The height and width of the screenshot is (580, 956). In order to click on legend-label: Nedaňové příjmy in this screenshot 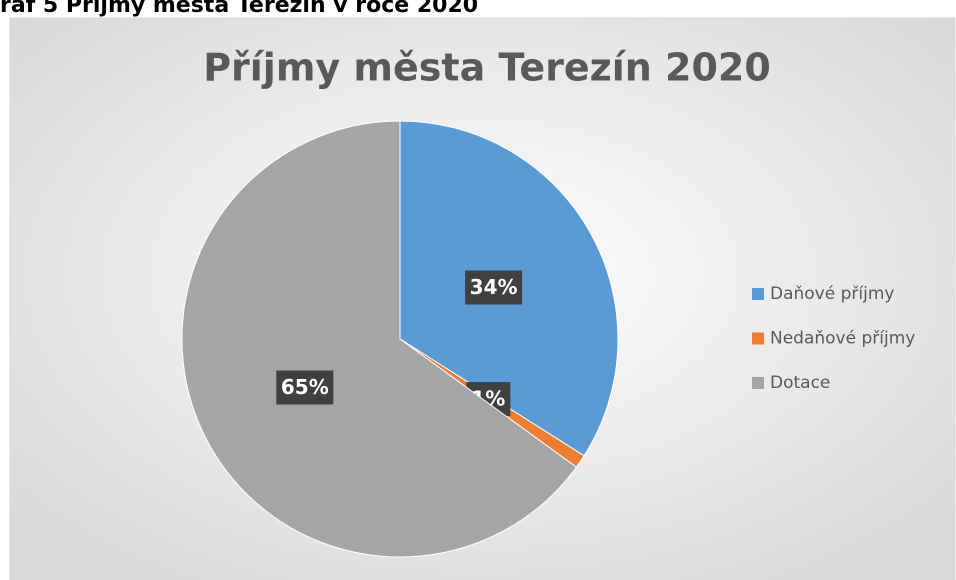, I will do `click(842, 339)`.